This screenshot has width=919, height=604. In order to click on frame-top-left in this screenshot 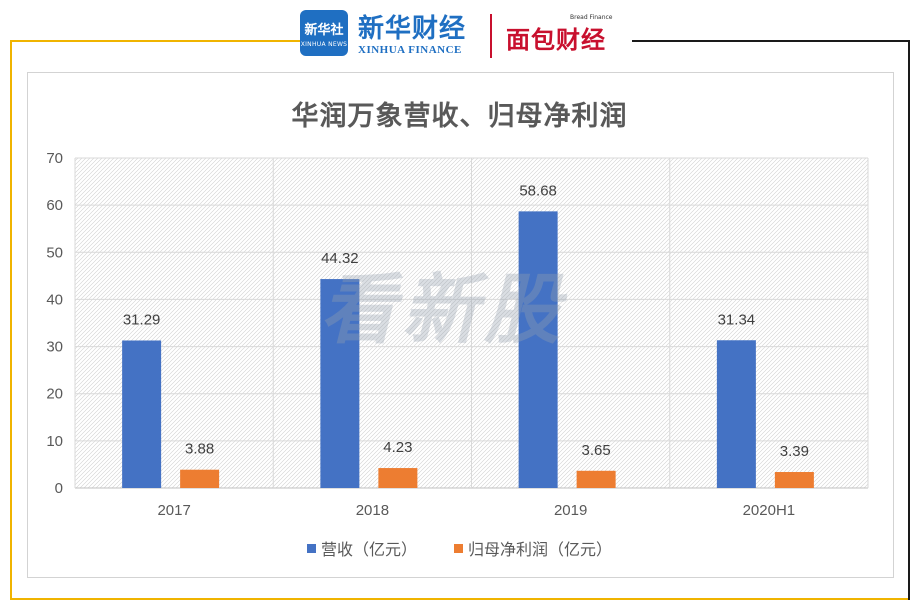, I will do `click(155, 41)`.